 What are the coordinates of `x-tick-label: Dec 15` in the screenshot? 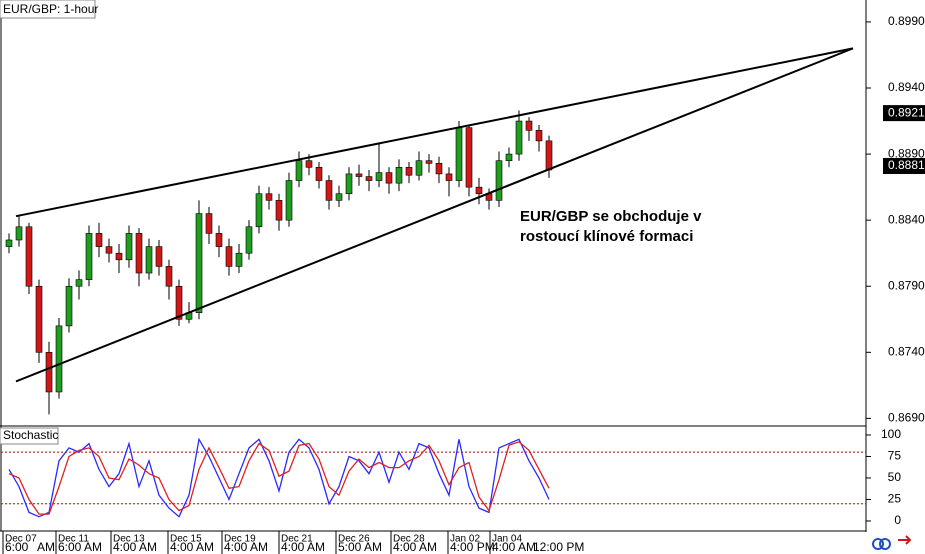 It's located at (186, 539).